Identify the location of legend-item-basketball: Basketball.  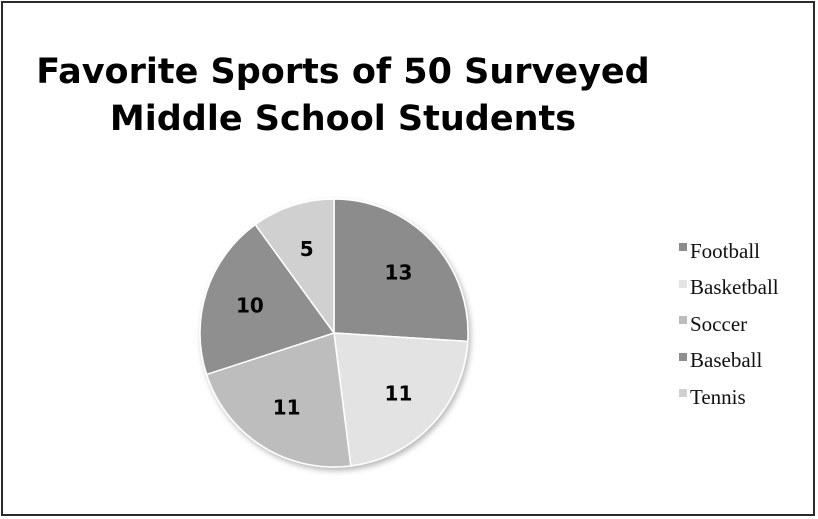
(746, 288).